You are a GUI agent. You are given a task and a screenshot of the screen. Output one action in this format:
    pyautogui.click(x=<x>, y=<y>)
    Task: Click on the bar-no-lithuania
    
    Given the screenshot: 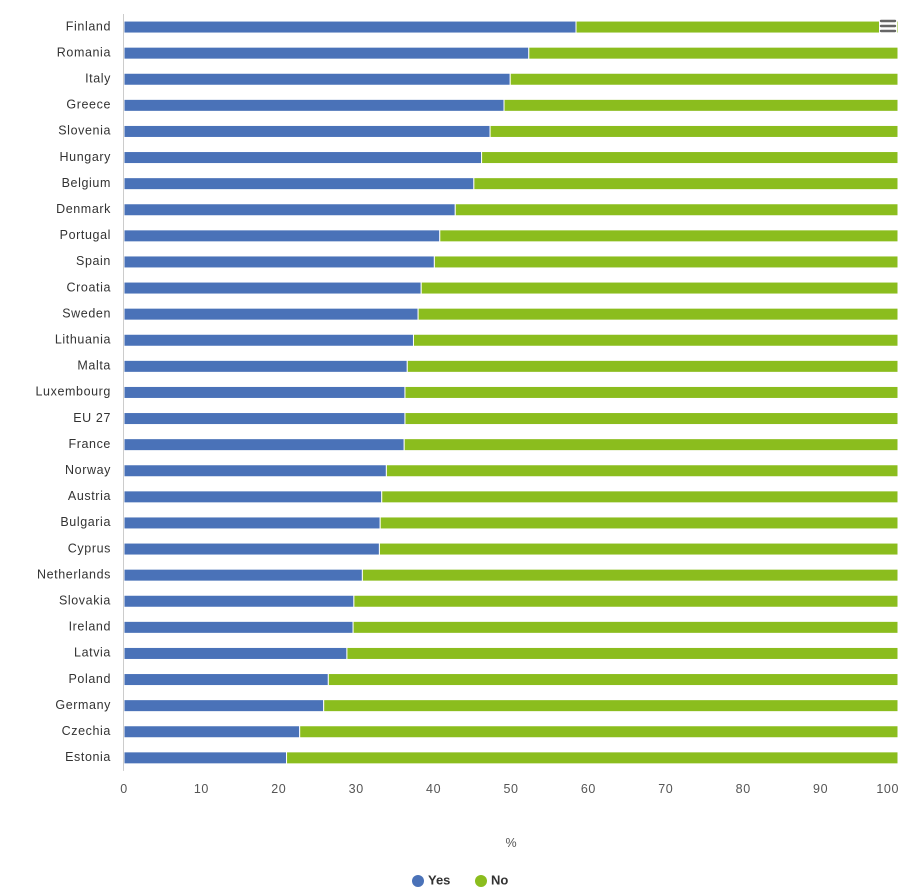 What is the action you would take?
    pyautogui.click(x=655, y=340)
    